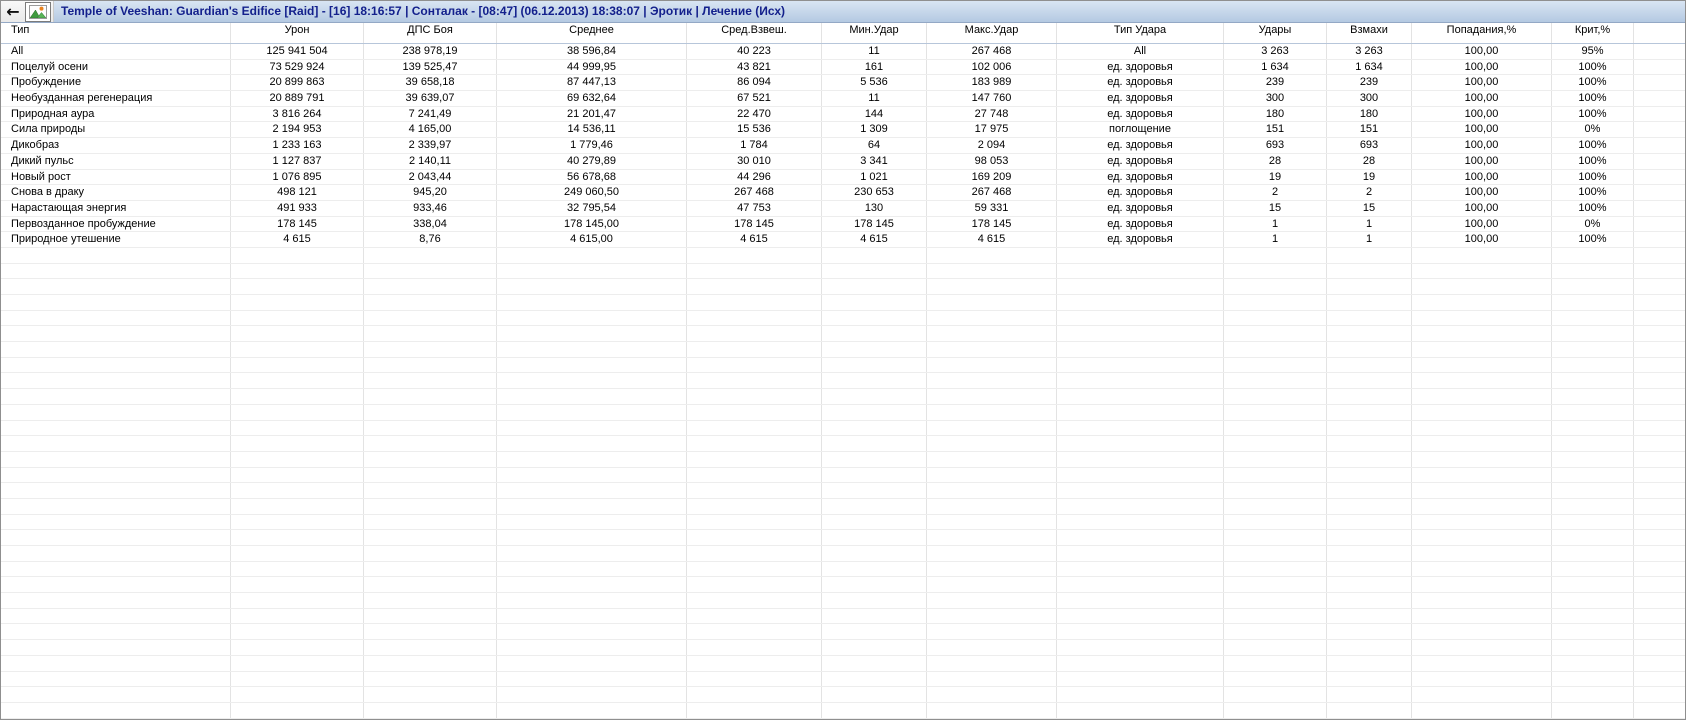 The image size is (1686, 720). I want to click on table-cell: 178 145, so click(874, 224).